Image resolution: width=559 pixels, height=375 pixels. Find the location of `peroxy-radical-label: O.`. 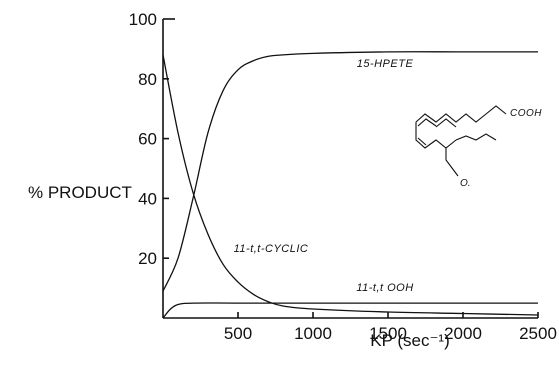

peroxy-radical-label: O. is located at coordinates (465, 183).